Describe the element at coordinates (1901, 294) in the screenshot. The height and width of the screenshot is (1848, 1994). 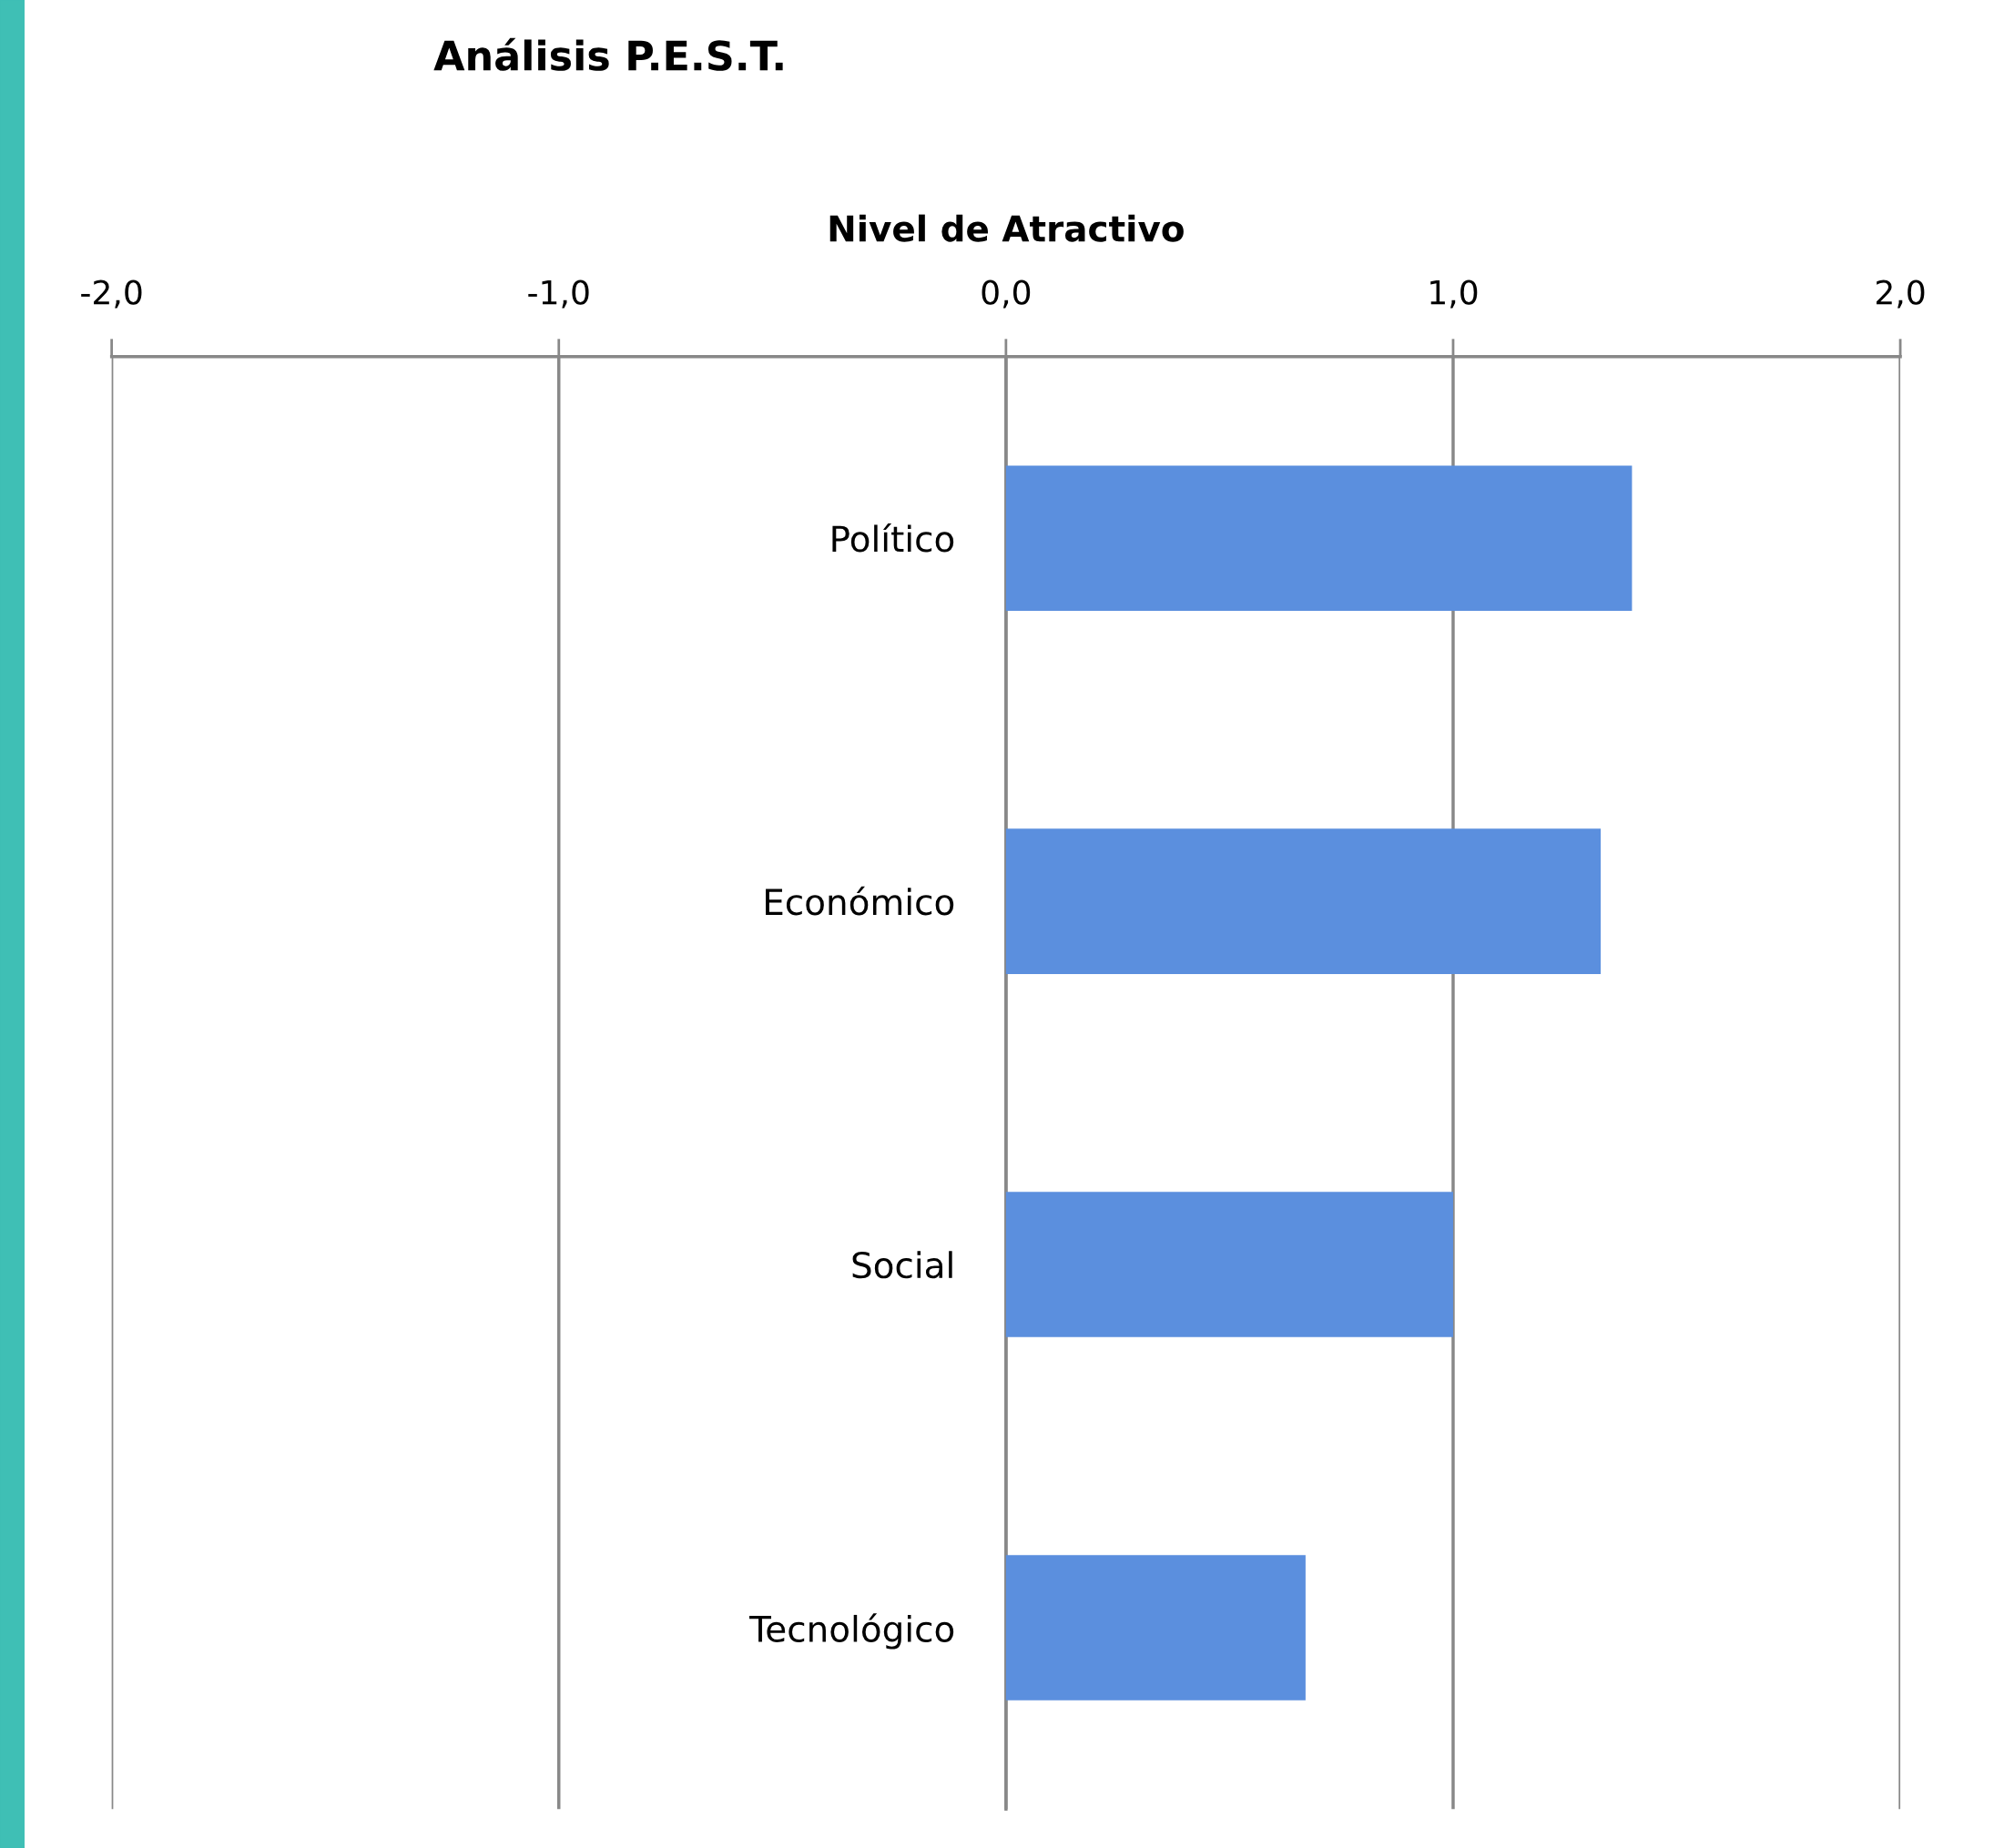
I see `x-tick-label: 2,0` at that location.